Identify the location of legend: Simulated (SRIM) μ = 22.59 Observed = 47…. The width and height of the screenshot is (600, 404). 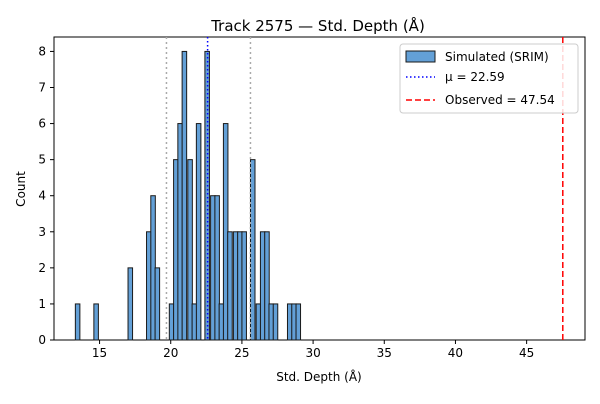
(489, 78).